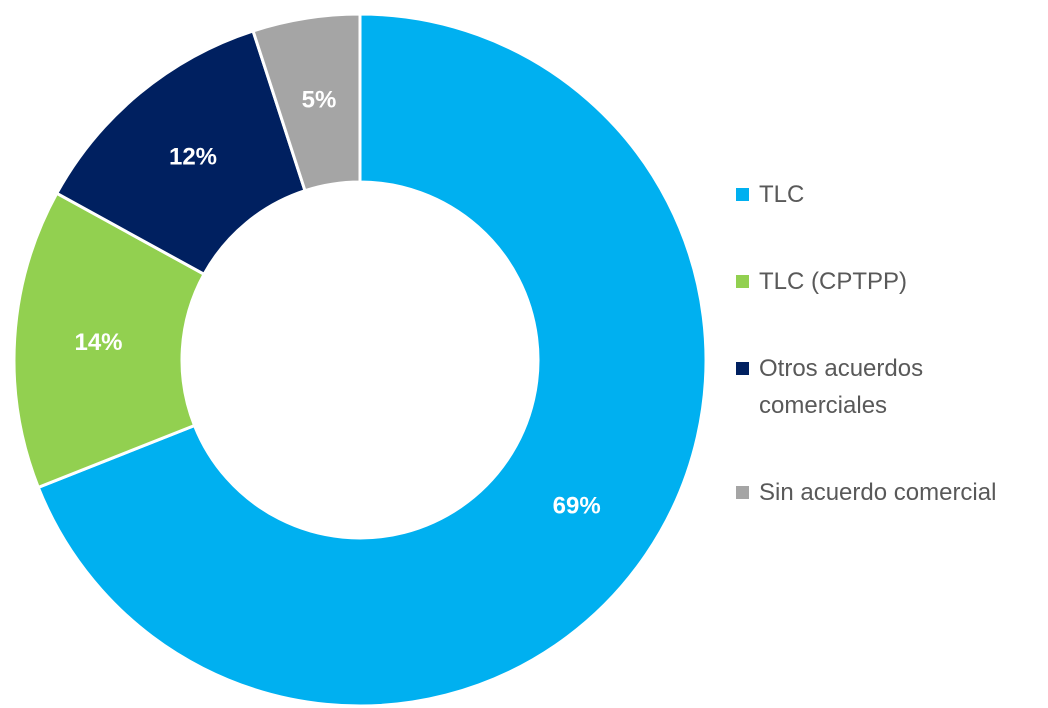 The height and width of the screenshot is (708, 1048). I want to click on legend-entry: TLC, so click(887, 194).